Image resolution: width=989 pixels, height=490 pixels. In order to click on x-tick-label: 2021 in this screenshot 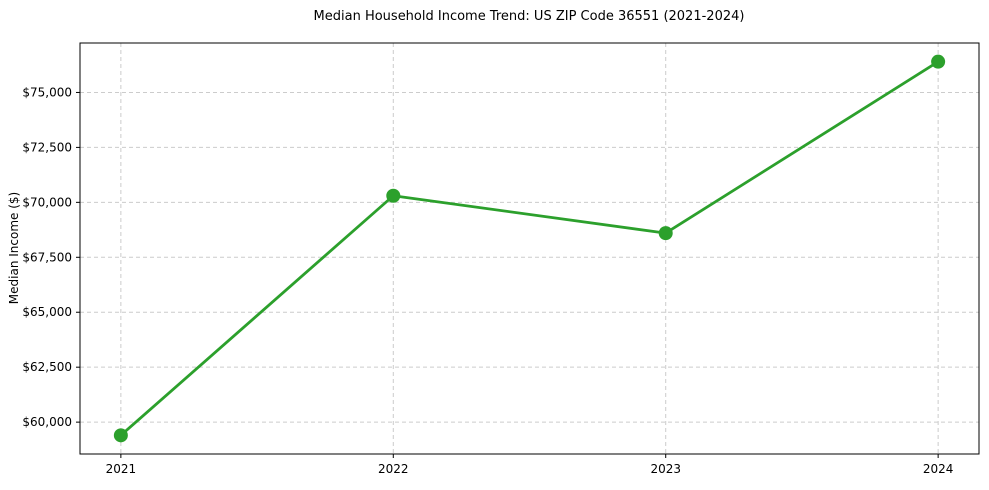, I will do `click(121, 469)`.